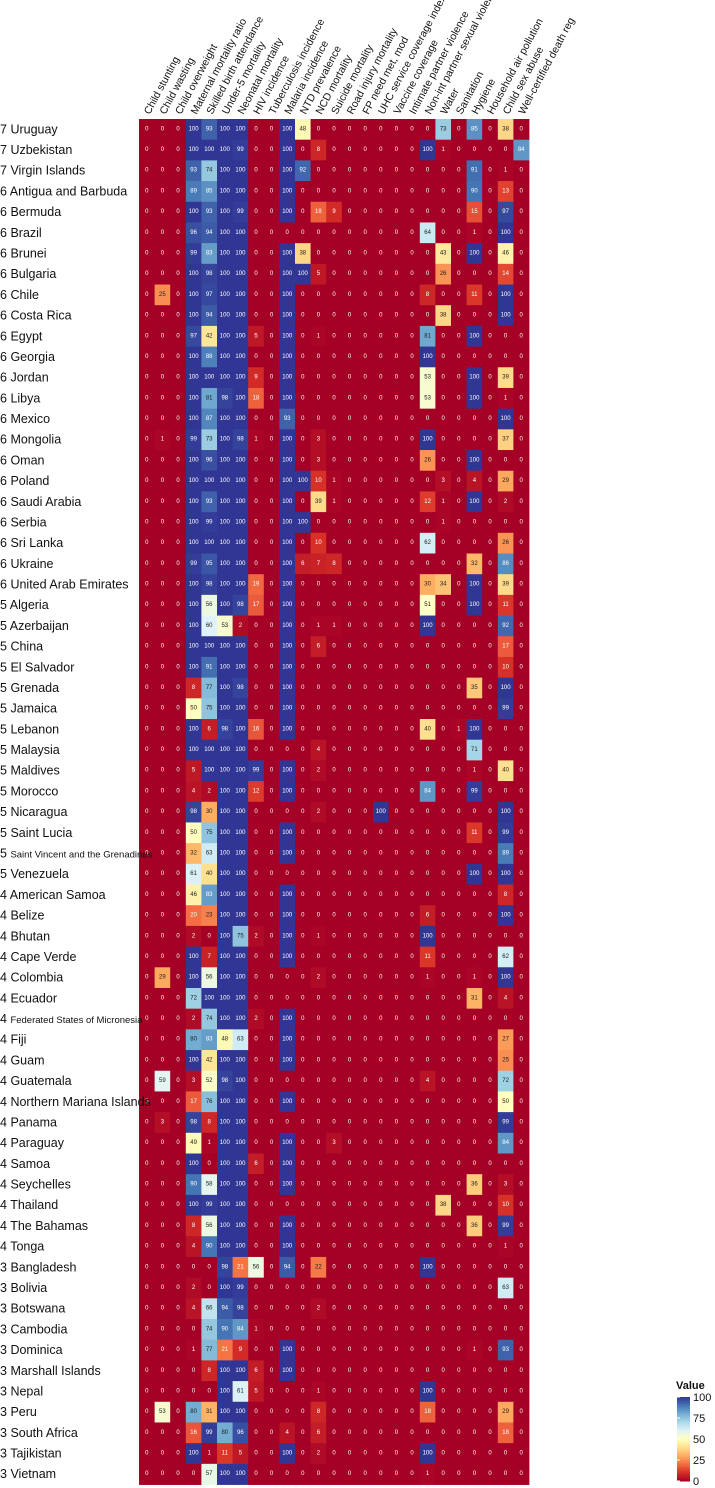 The width and height of the screenshot is (715, 1488). I want to click on row-country: Uruguay, so click(34, 129).